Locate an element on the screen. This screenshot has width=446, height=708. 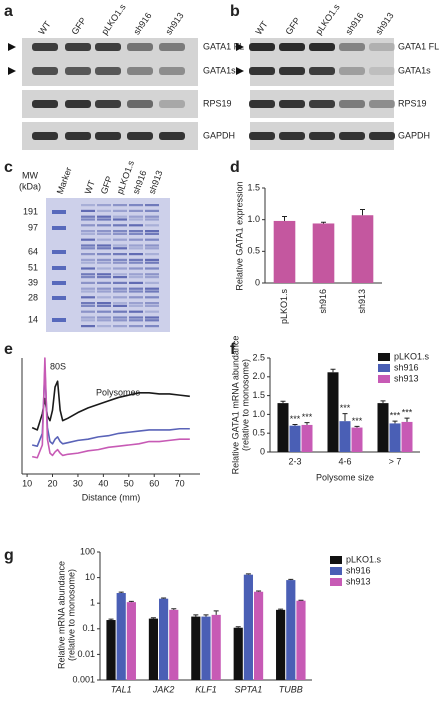
y-tick-label: 0.5 is located at coordinates (258, 433).